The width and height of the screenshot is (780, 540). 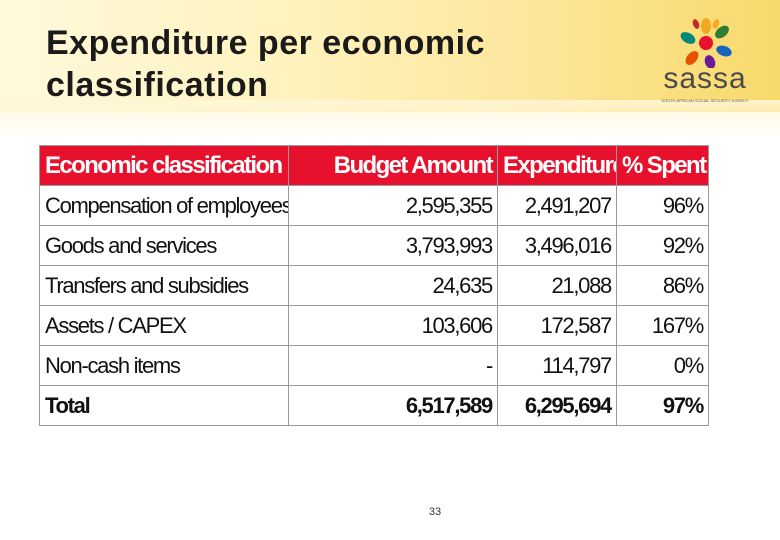 I want to click on slide-title: Expenditure per economic classification, so click(x=326, y=64).